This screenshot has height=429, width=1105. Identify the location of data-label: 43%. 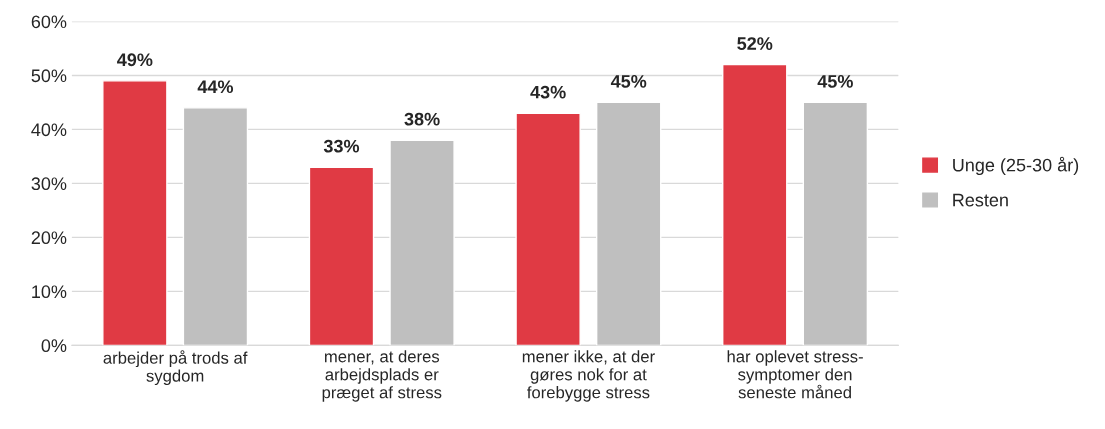
(548, 92).